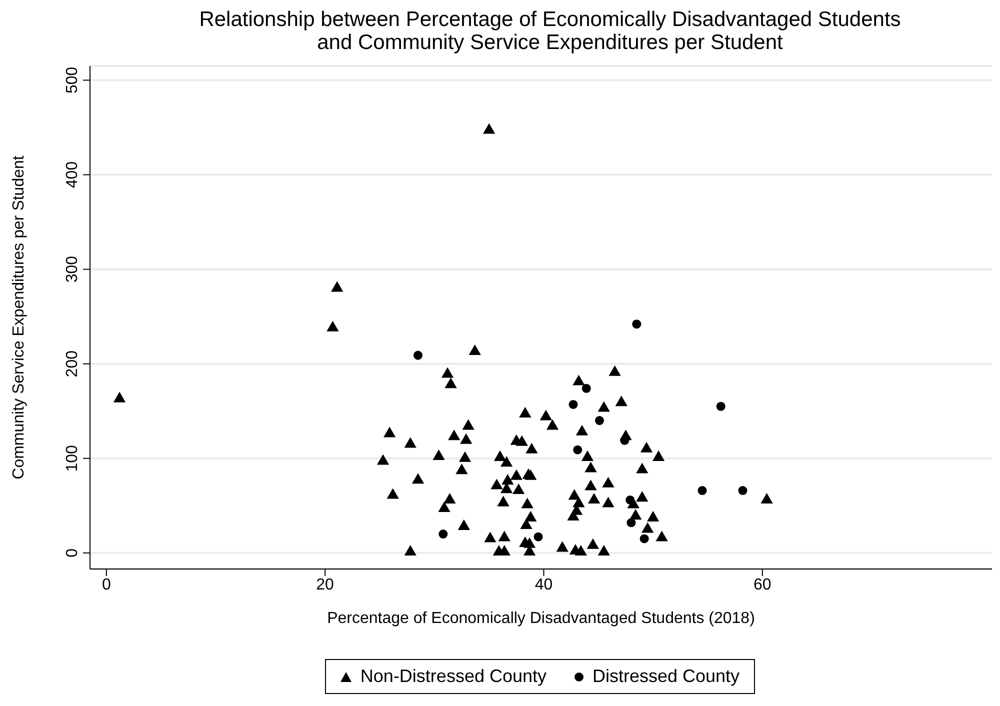  What do you see at coordinates (452, 676) in the screenshot?
I see `legend-label: Non-Distressed County` at bounding box center [452, 676].